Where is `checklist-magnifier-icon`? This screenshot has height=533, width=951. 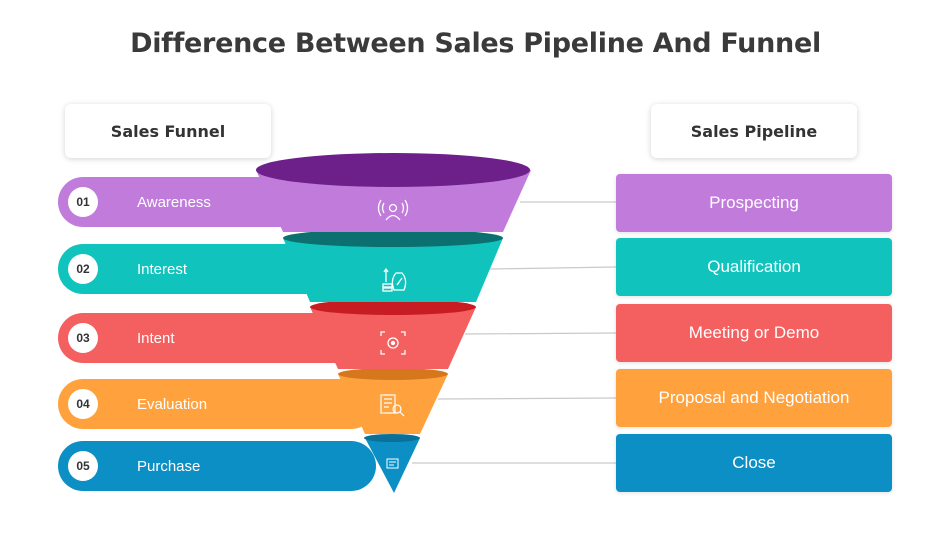
checklist-magnifier-icon is located at coordinates (392, 405).